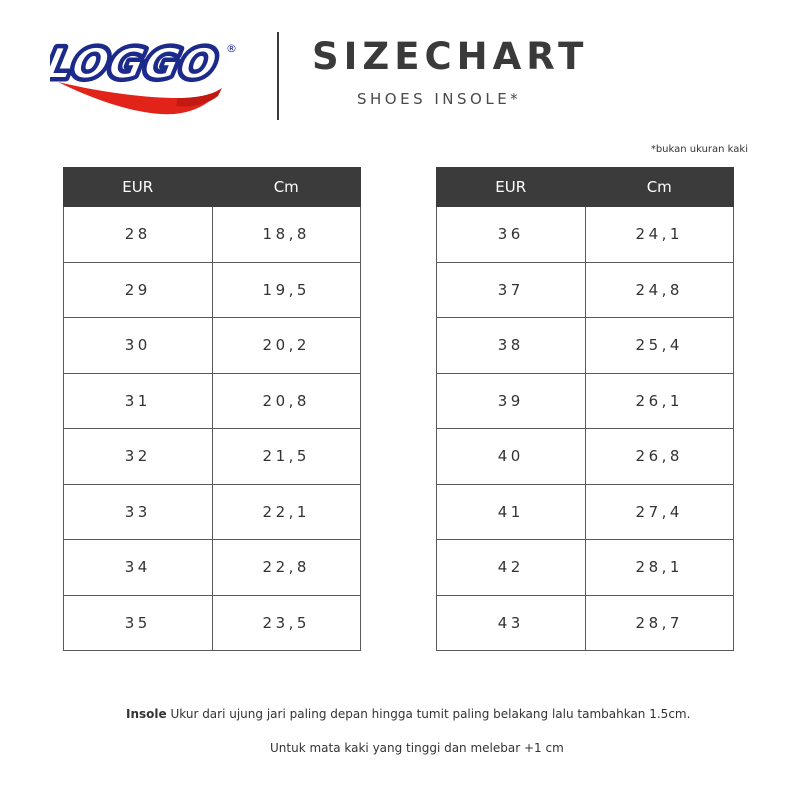  I want to click on table-row: 30 20,2, so click(212, 345).